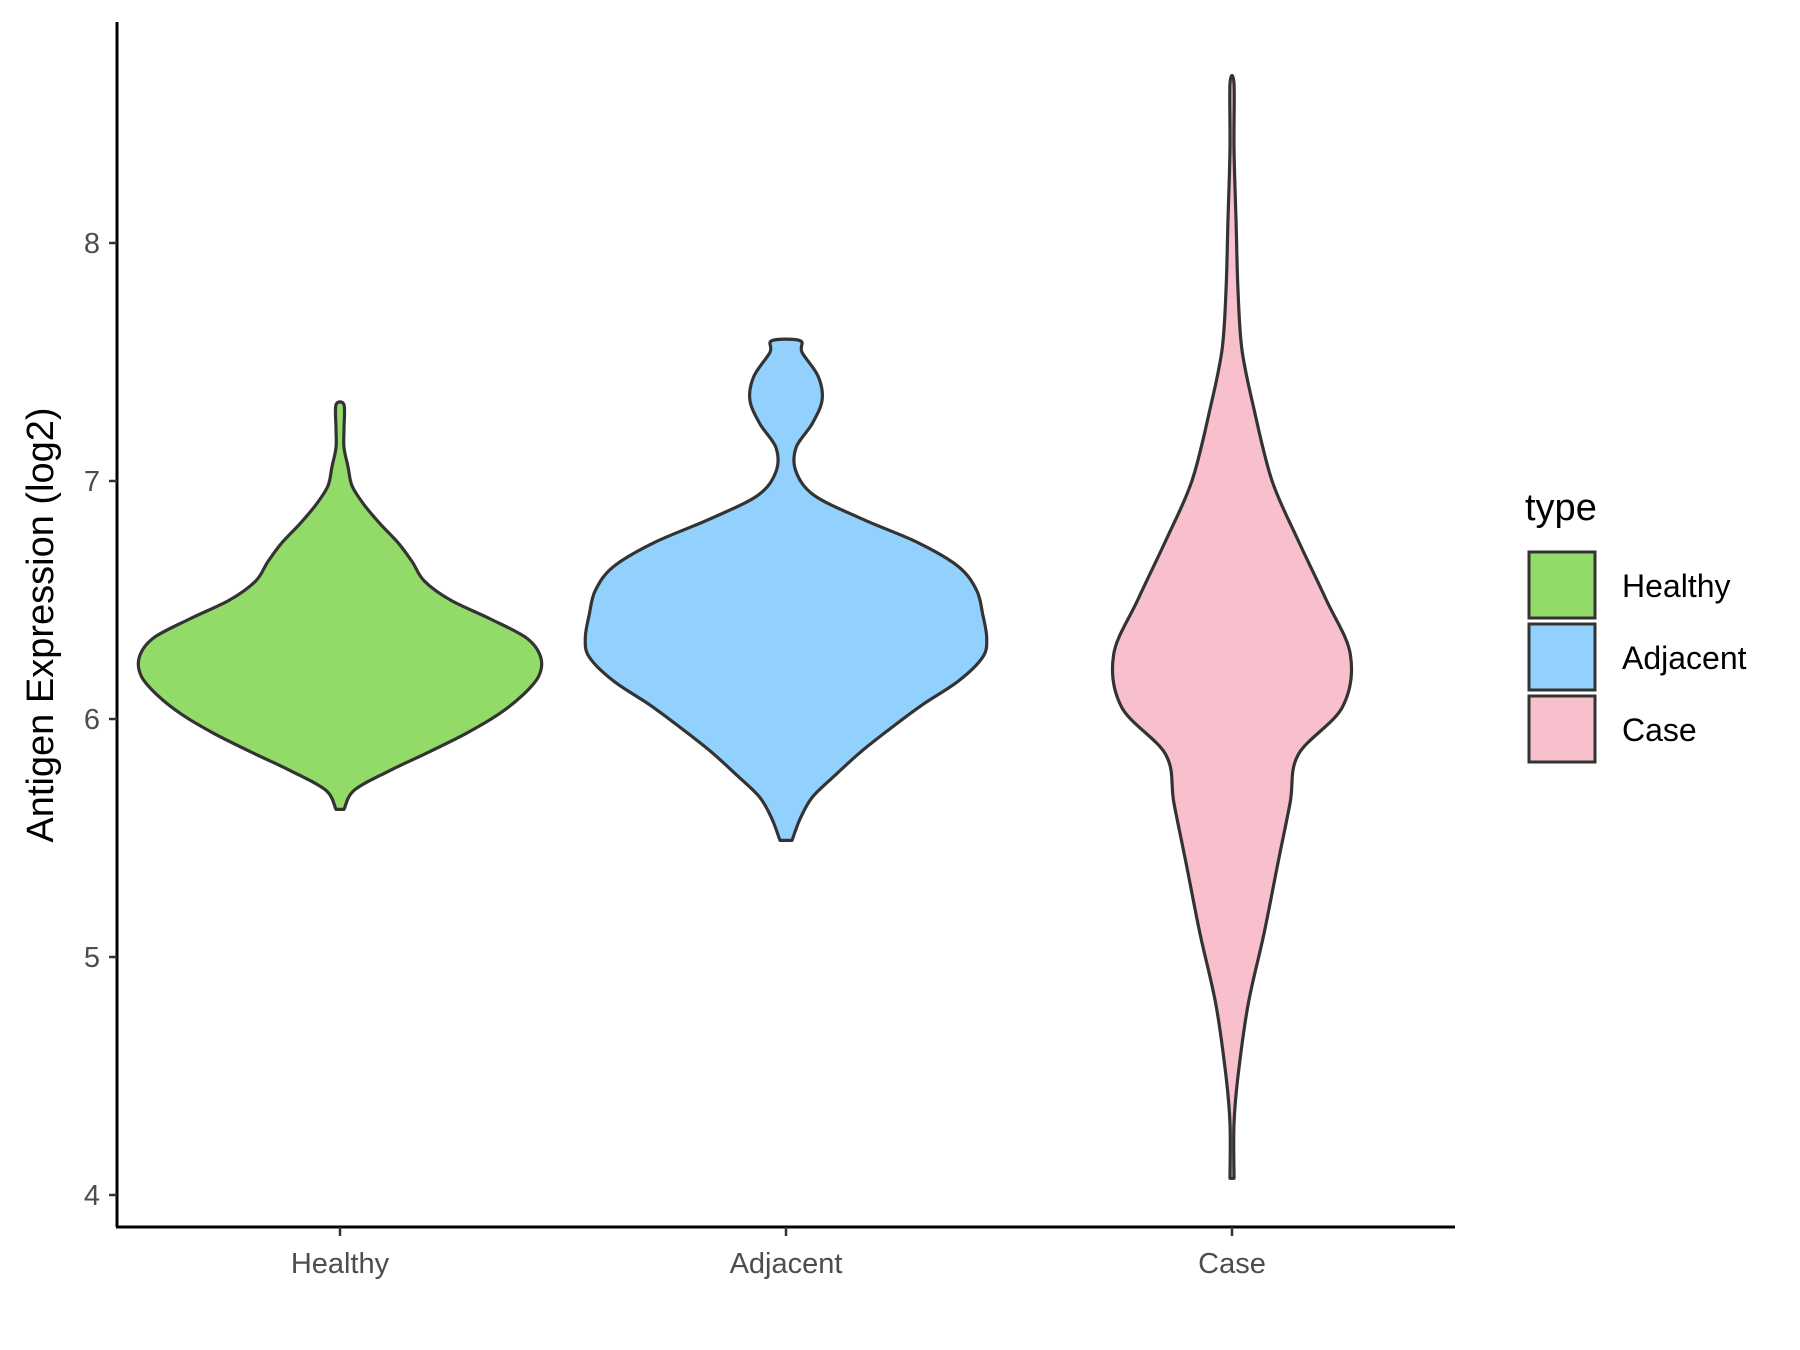 This screenshot has height=1350, width=1800. I want to click on violin-adjacent, so click(786, 589).